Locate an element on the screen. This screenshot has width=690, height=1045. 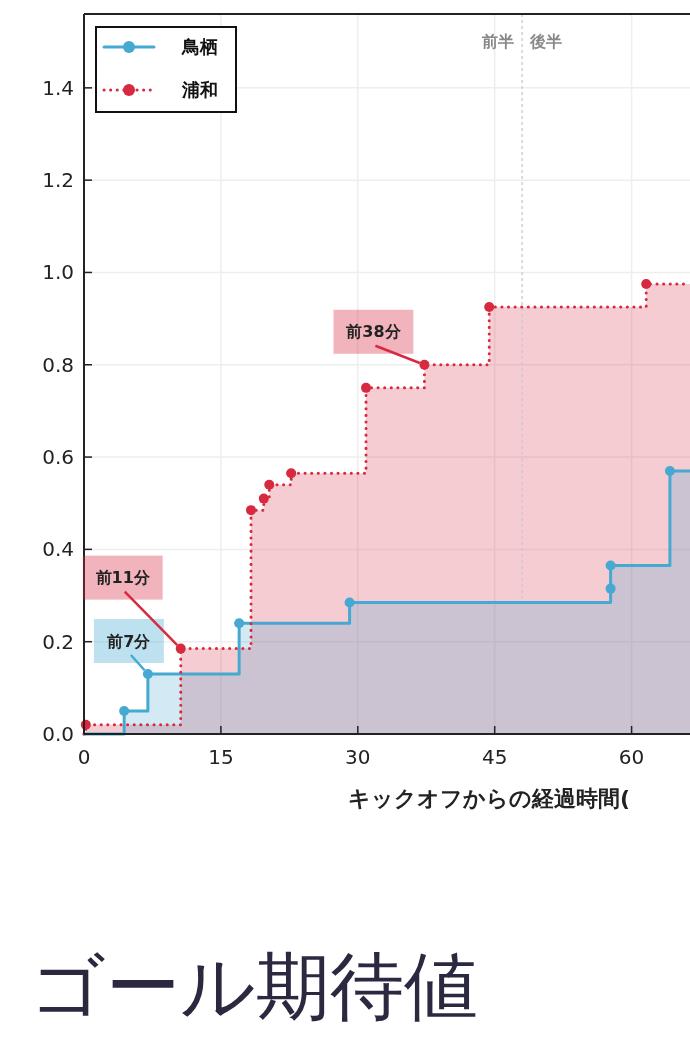
annotation: 前11分 is located at coordinates (122, 578).